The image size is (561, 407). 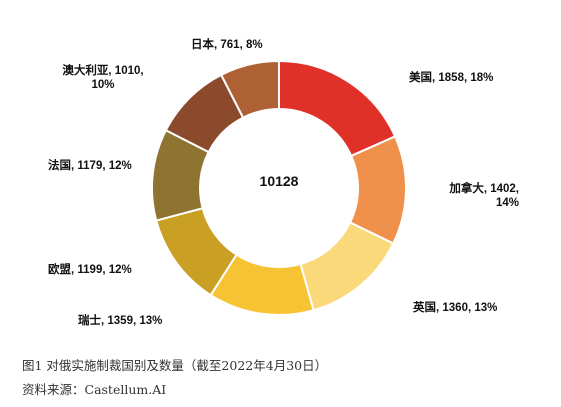 I want to click on slice-label-uk: 英国, 1360, 13%, so click(x=455, y=308).